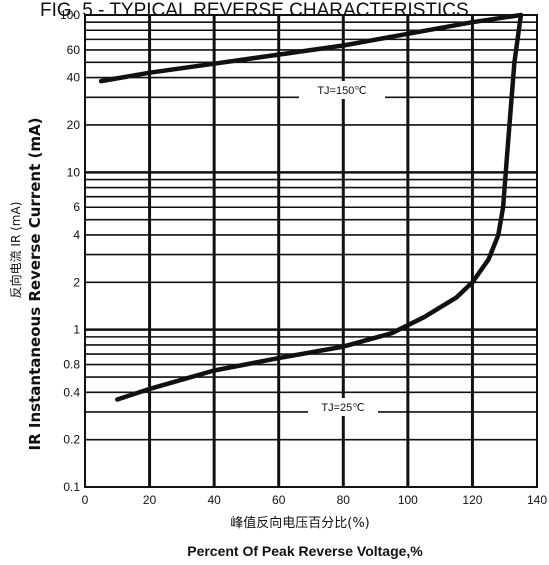  I want to click on chart-title: FIG. 5 - TYPICAL REVERSE CHARACTERISTICS, so click(254, 10).